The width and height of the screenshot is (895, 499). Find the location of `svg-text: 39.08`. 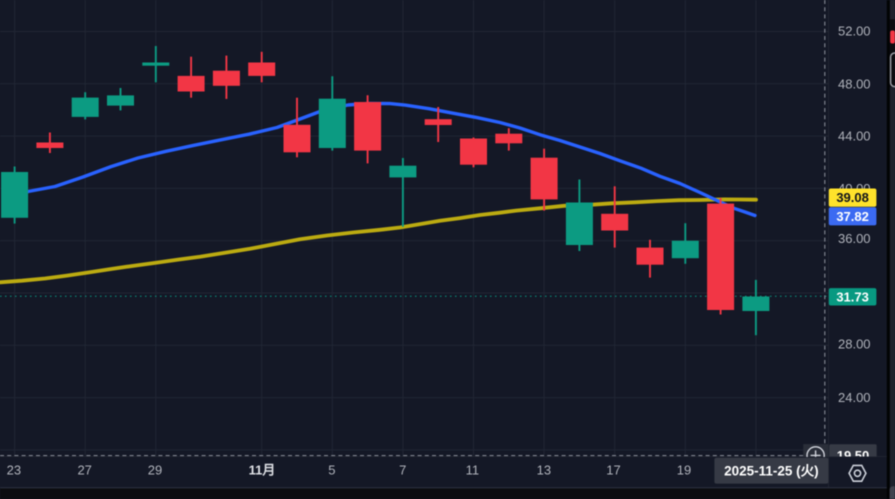

svg-text: 39.08 is located at coordinates (852, 197).